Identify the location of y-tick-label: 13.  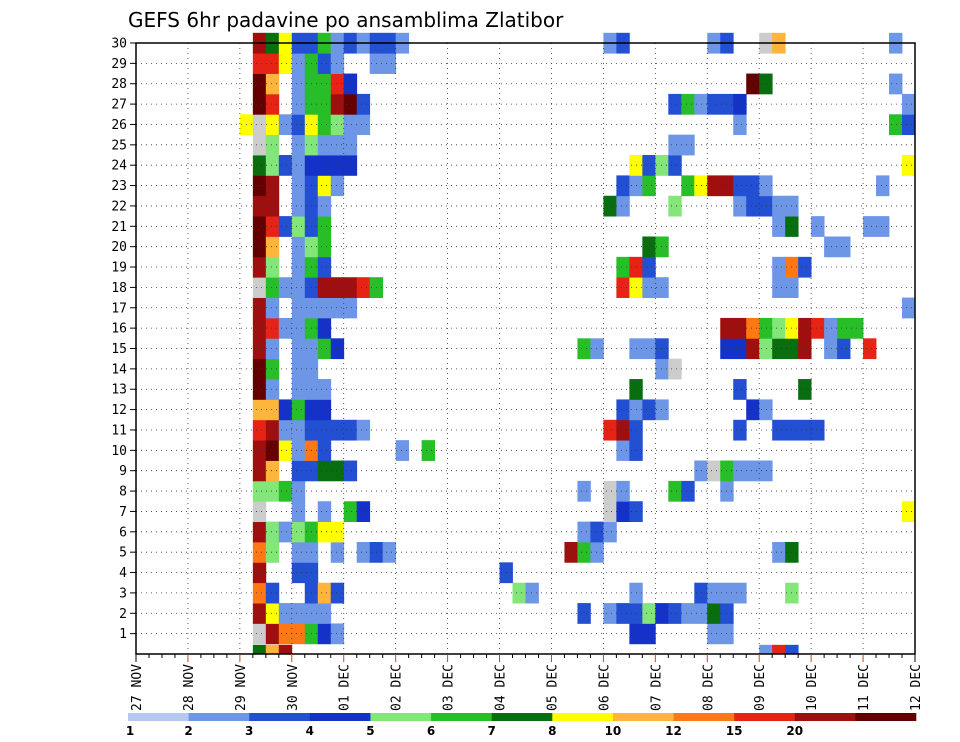
(119, 390).